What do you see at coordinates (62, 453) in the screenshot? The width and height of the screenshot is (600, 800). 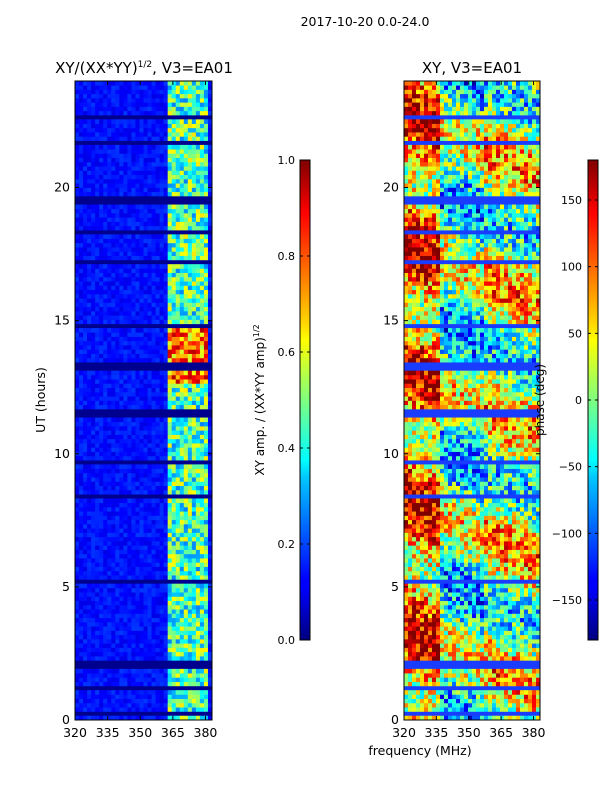 I see `left-ytick-label: 10` at bounding box center [62, 453].